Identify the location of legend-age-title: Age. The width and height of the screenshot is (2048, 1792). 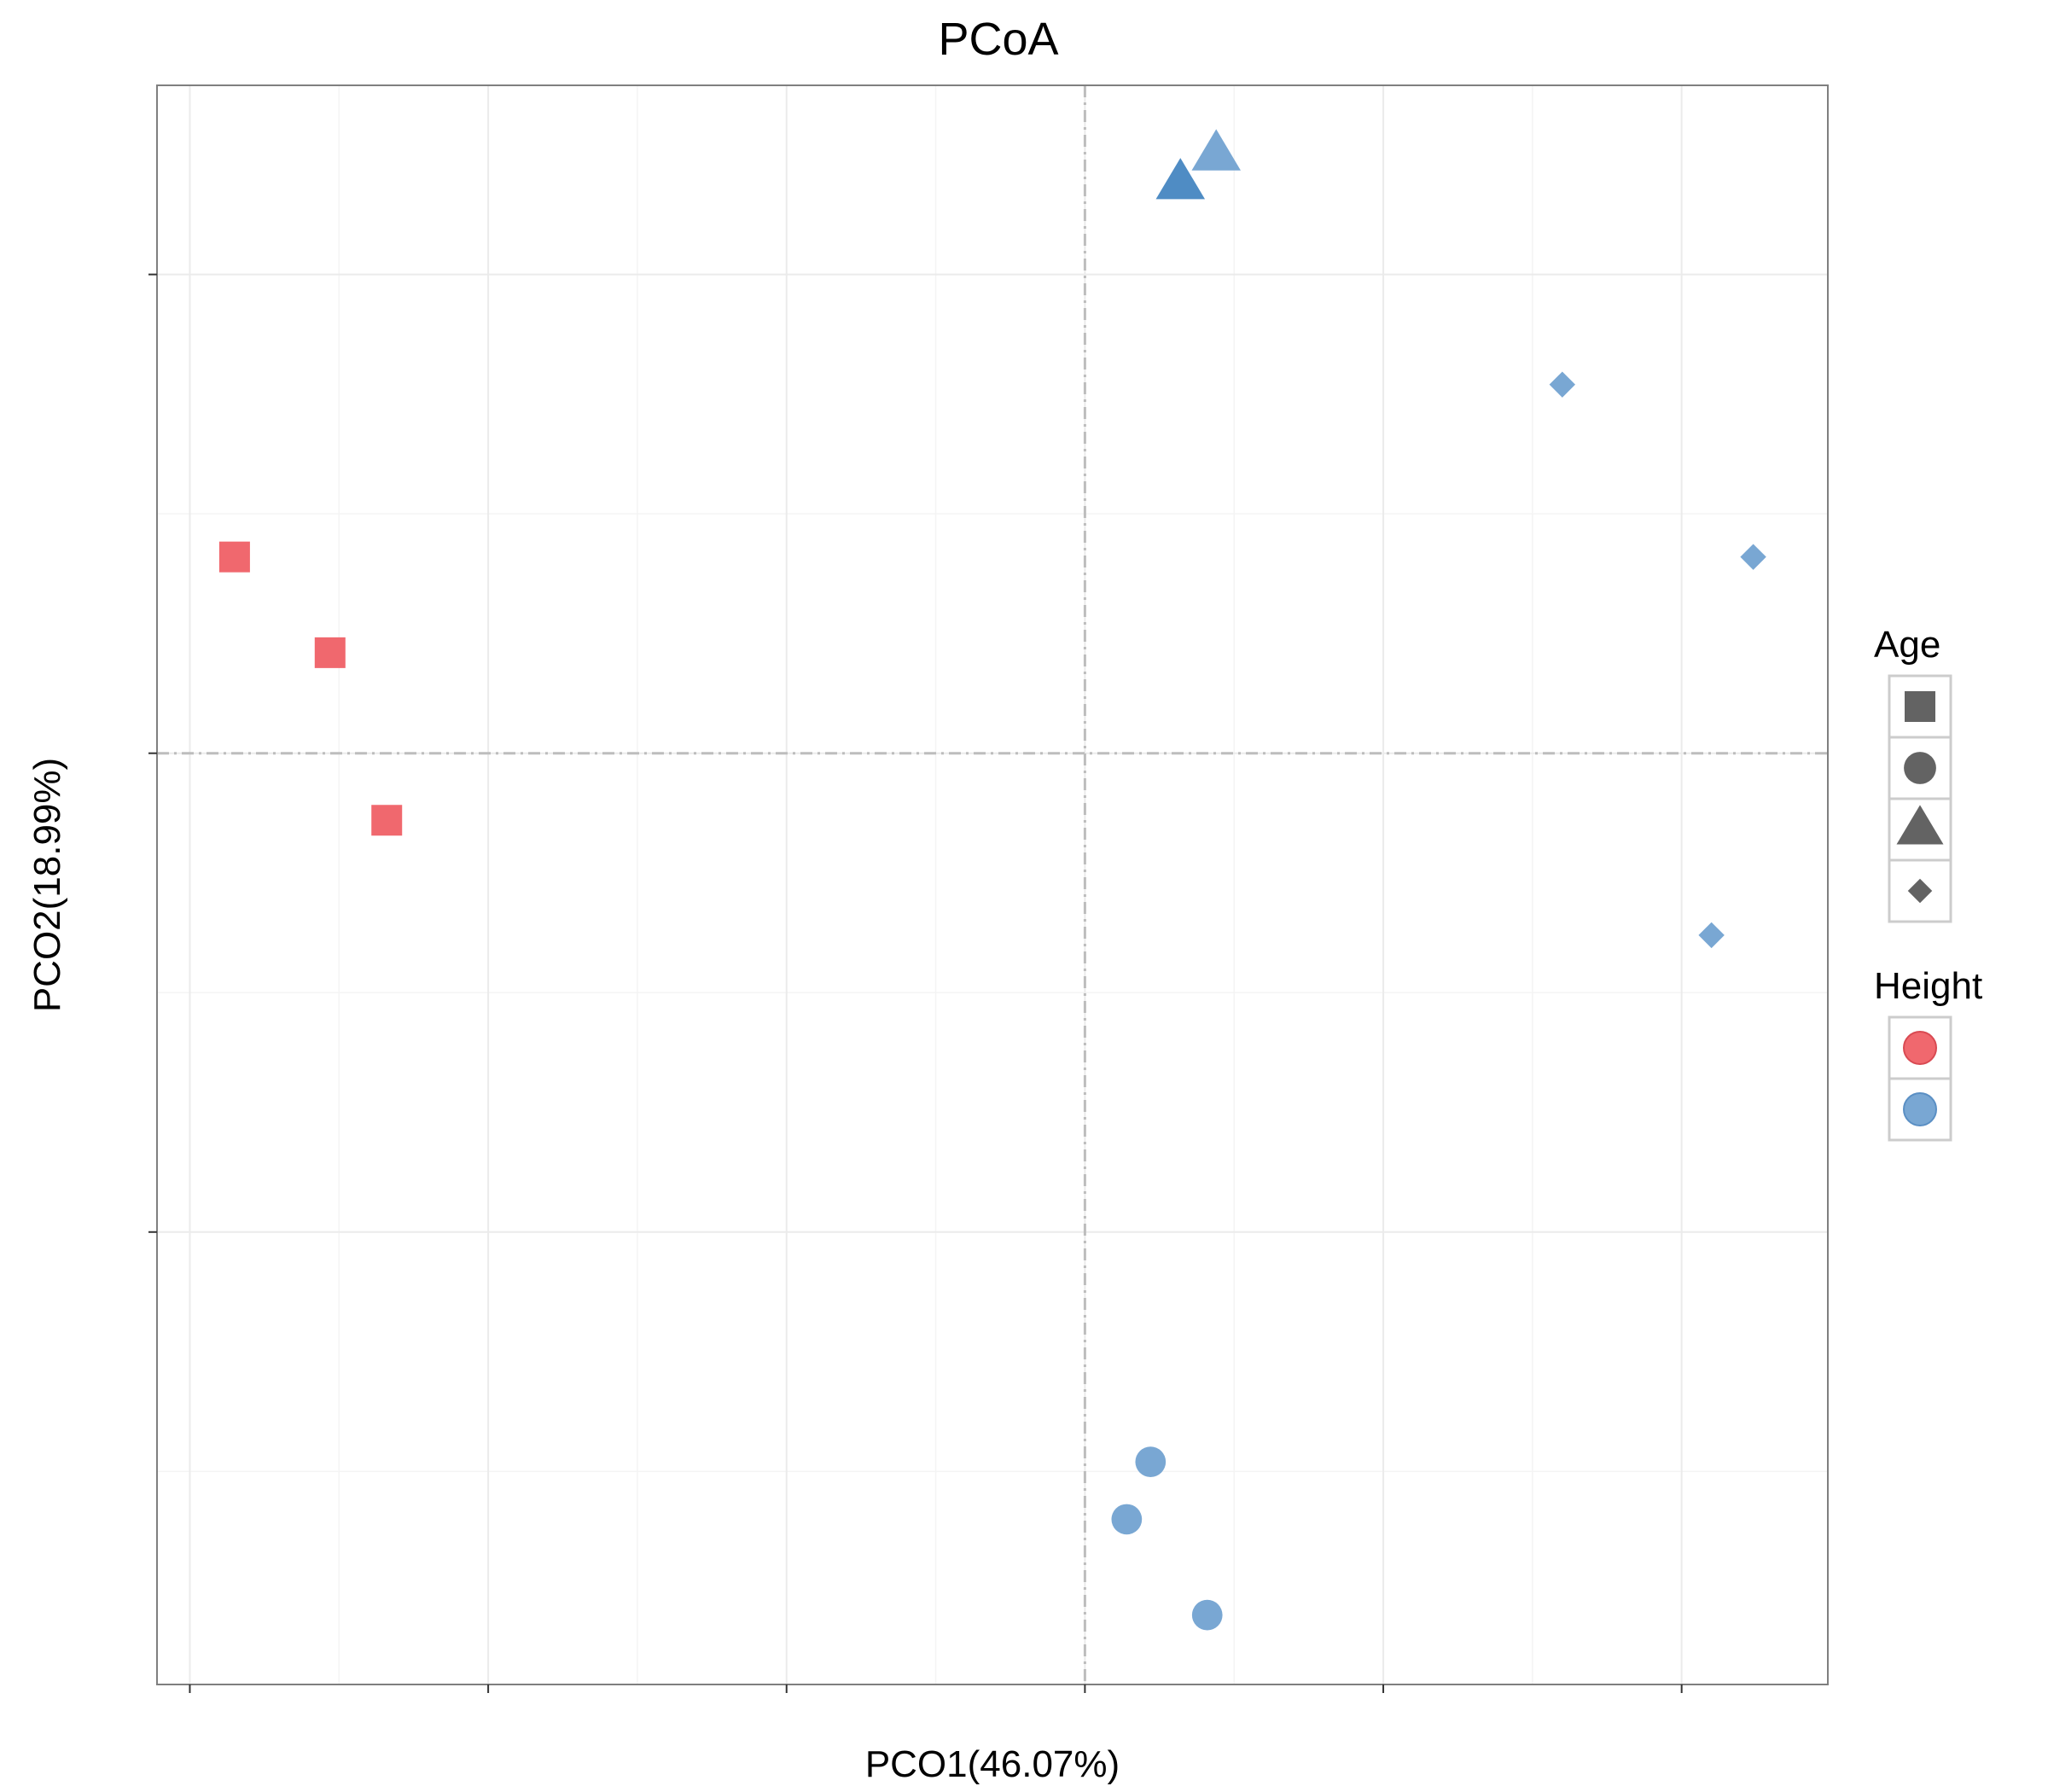
(1907, 645).